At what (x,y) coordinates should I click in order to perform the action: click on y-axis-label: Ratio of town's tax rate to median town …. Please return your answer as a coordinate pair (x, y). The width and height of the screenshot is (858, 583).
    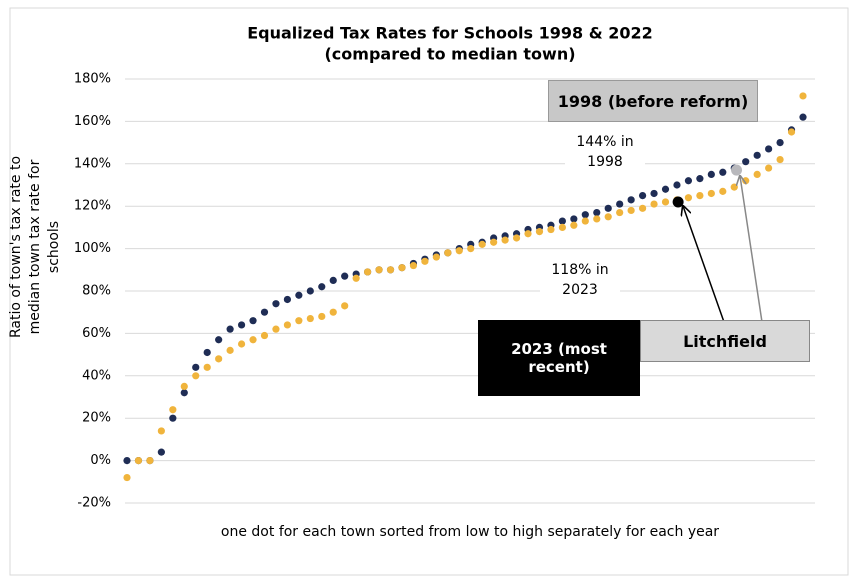
    Looking at the image, I should click on (34, 247).